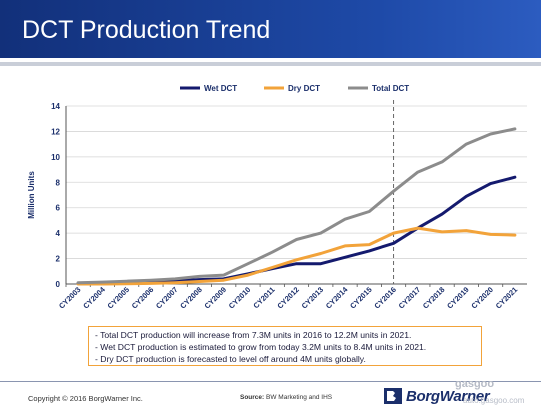  What do you see at coordinates (70, 298) in the screenshot?
I see `x-tick-label: CY2003` at bounding box center [70, 298].